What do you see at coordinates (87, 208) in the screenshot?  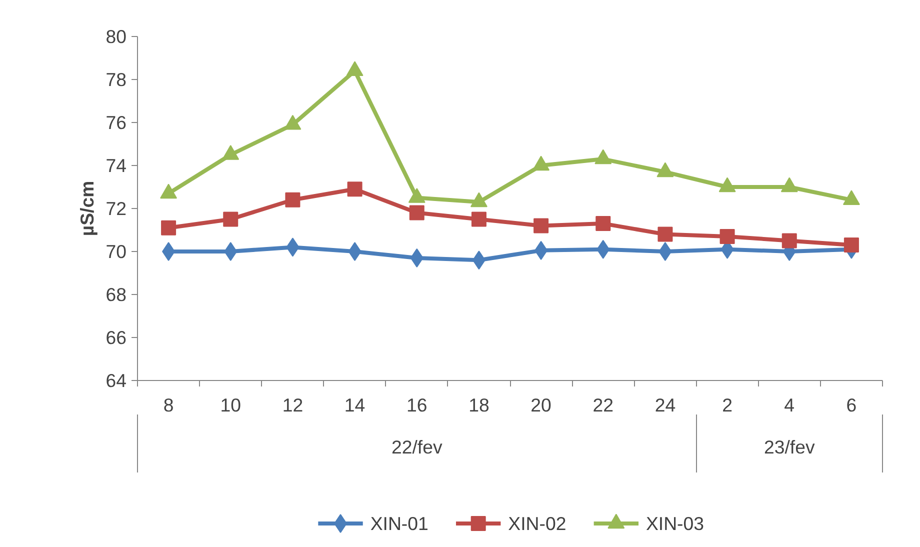 I see `y-axis-title: µS/cm` at bounding box center [87, 208].